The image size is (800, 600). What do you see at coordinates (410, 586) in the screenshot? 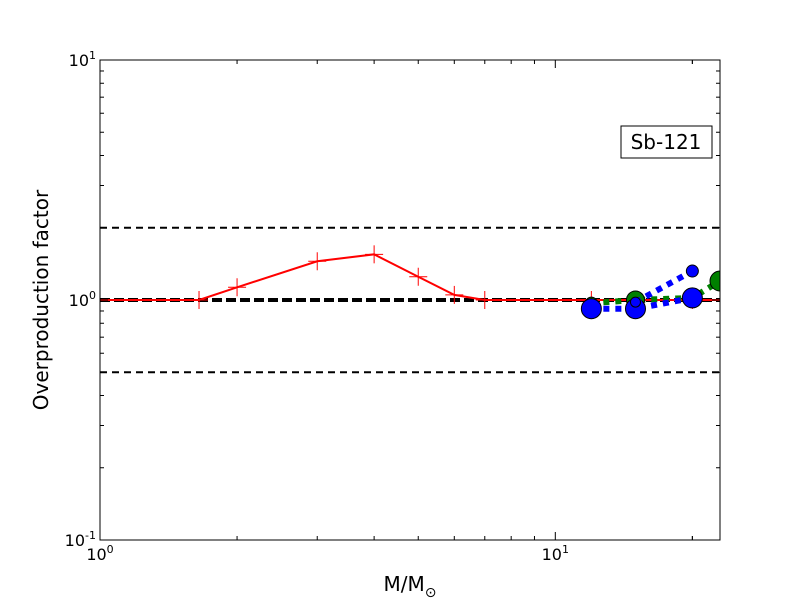
I see `x-axis-label: M/M⊙` at bounding box center [410, 586].